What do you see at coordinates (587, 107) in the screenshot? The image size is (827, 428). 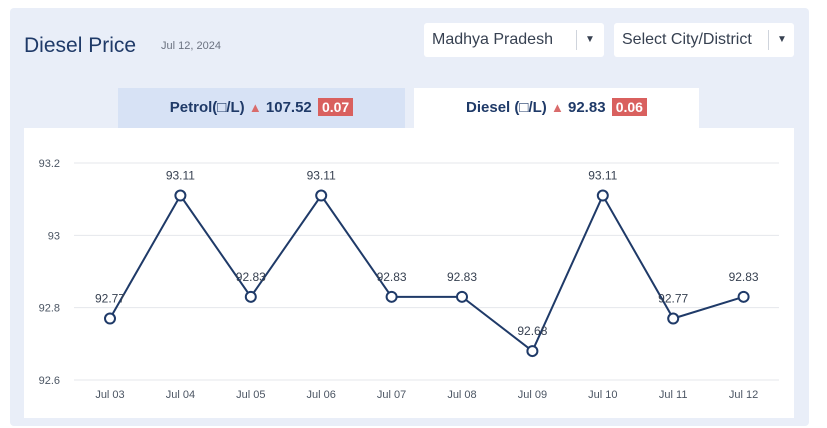 I see `tab-diesel-price: 92.83` at bounding box center [587, 107].